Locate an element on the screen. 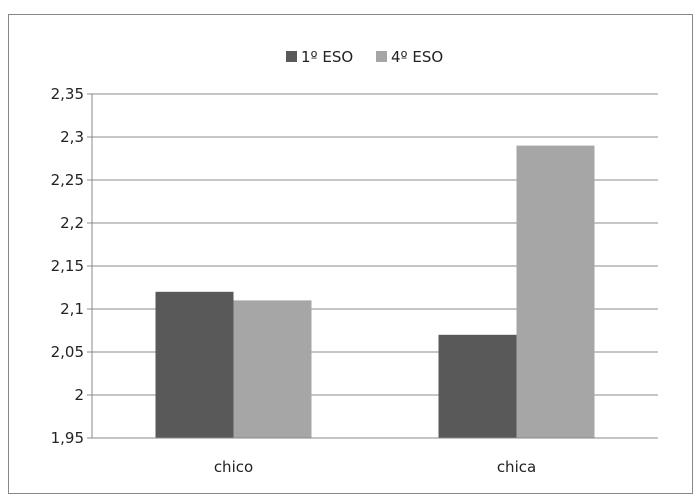  x-tick-label: chico is located at coordinates (233, 467).